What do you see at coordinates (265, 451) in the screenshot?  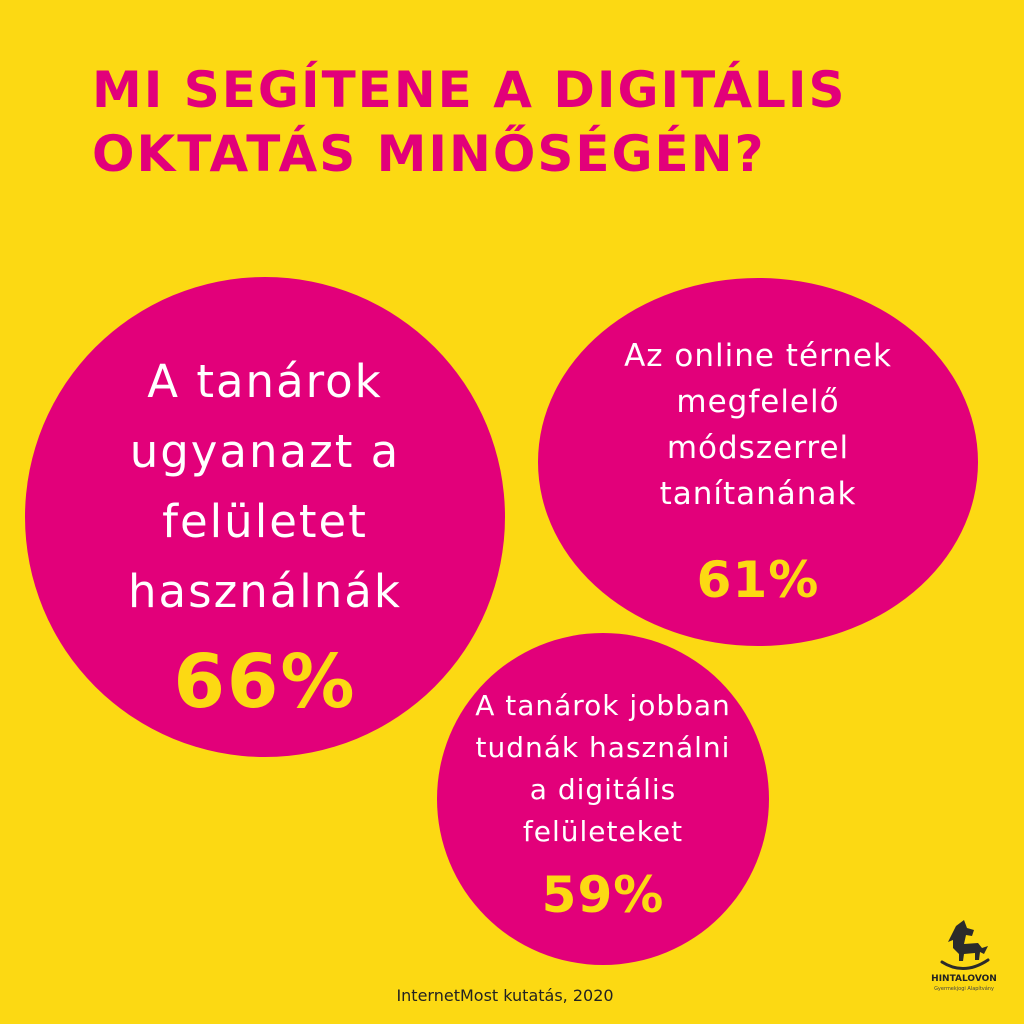 I see `statement-line: ugyanazt a` at bounding box center [265, 451].